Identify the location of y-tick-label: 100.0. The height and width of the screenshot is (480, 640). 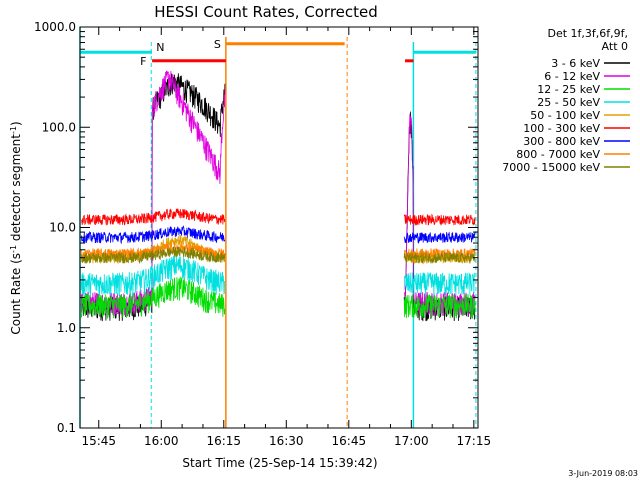
(59, 127).